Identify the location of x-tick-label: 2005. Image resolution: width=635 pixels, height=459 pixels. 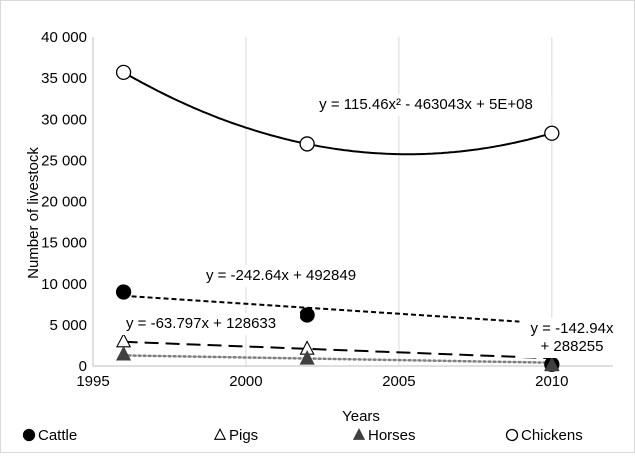
(398, 381).